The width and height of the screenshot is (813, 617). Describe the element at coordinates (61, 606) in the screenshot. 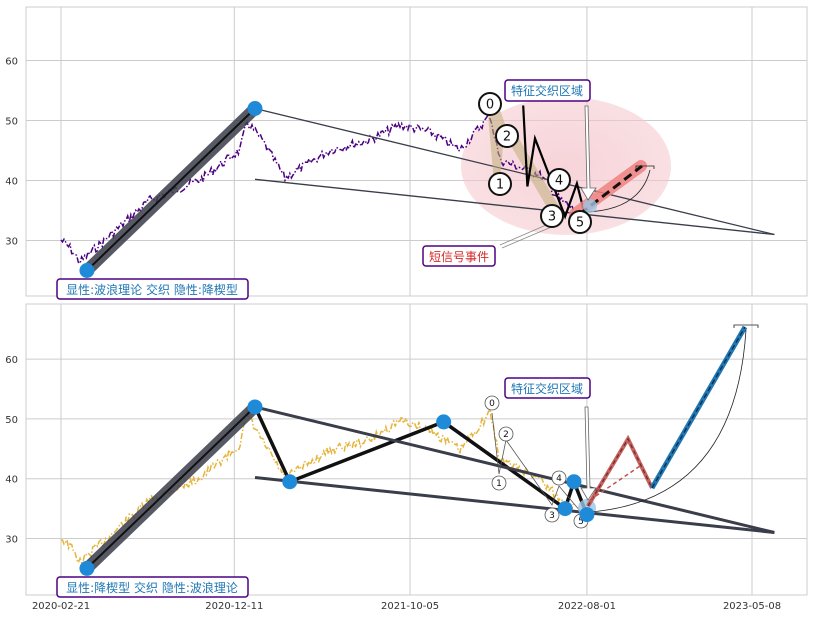

I see `x-tick-label: 2020-02-21` at that location.